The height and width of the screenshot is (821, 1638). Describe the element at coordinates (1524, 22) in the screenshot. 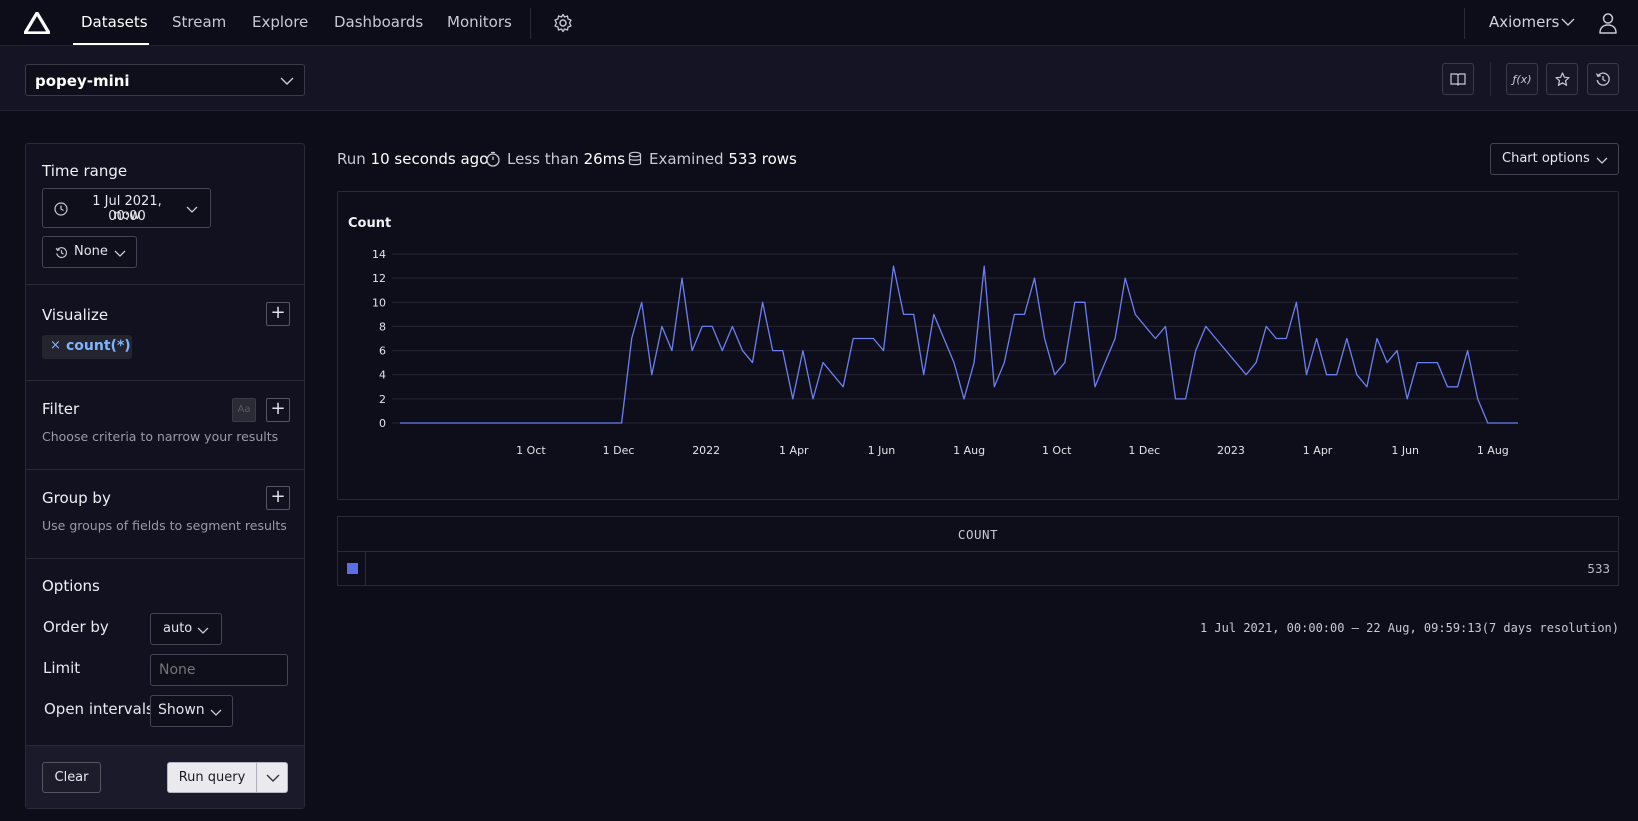

I see `org-switcher: Axiomers` at that location.